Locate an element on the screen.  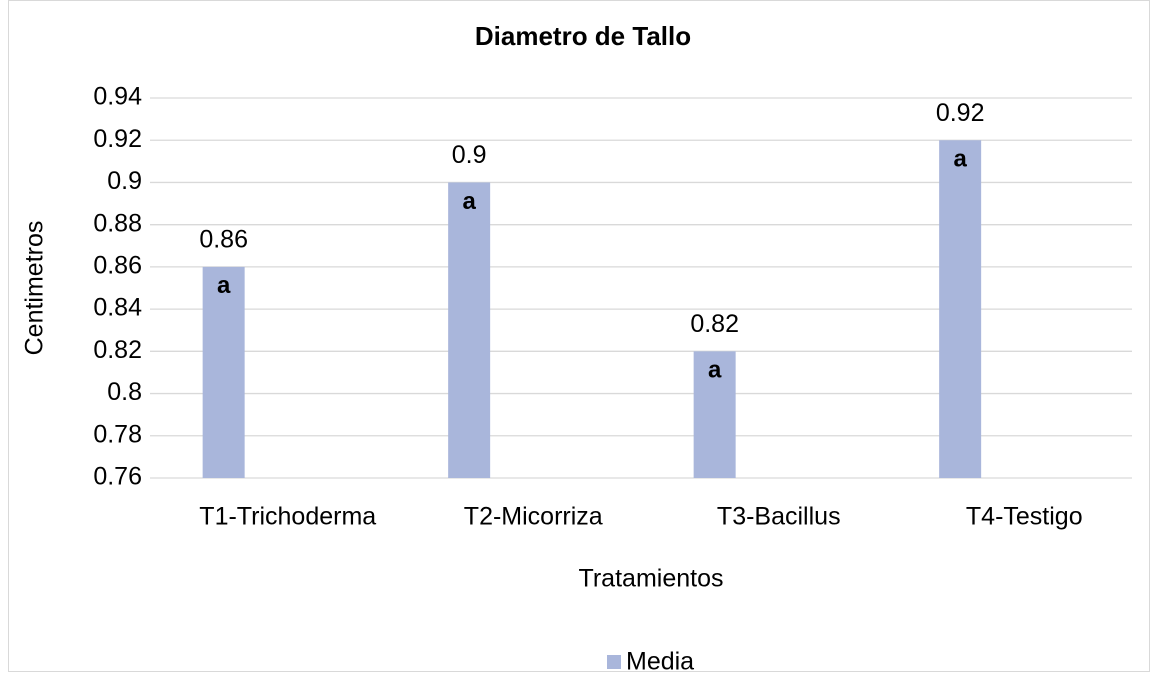
y-tick-label: 0.9 is located at coordinates (124, 181).